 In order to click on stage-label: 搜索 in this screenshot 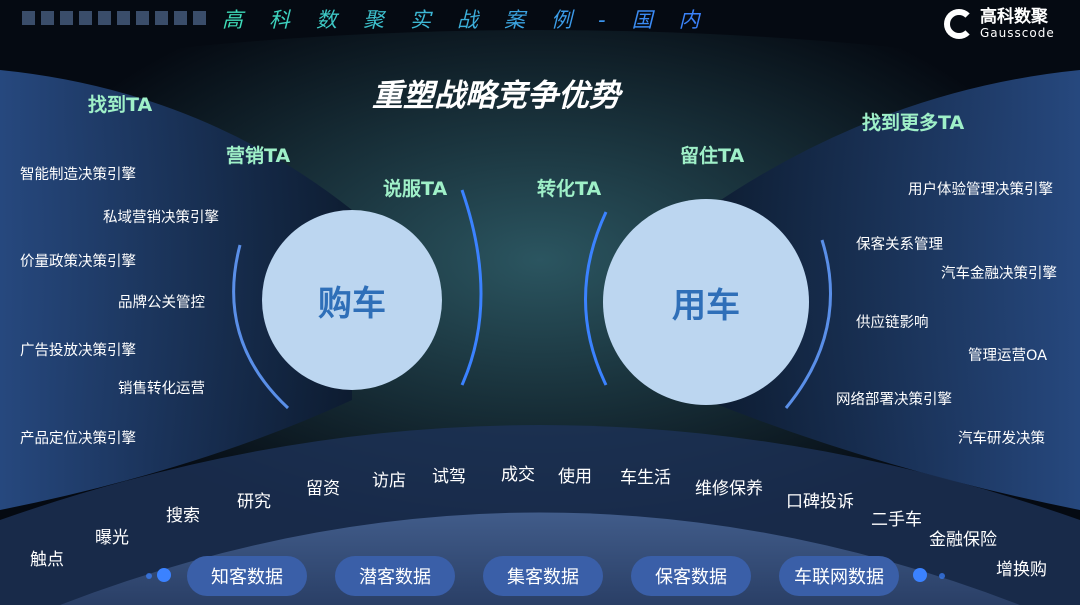, I will do `click(183, 516)`.